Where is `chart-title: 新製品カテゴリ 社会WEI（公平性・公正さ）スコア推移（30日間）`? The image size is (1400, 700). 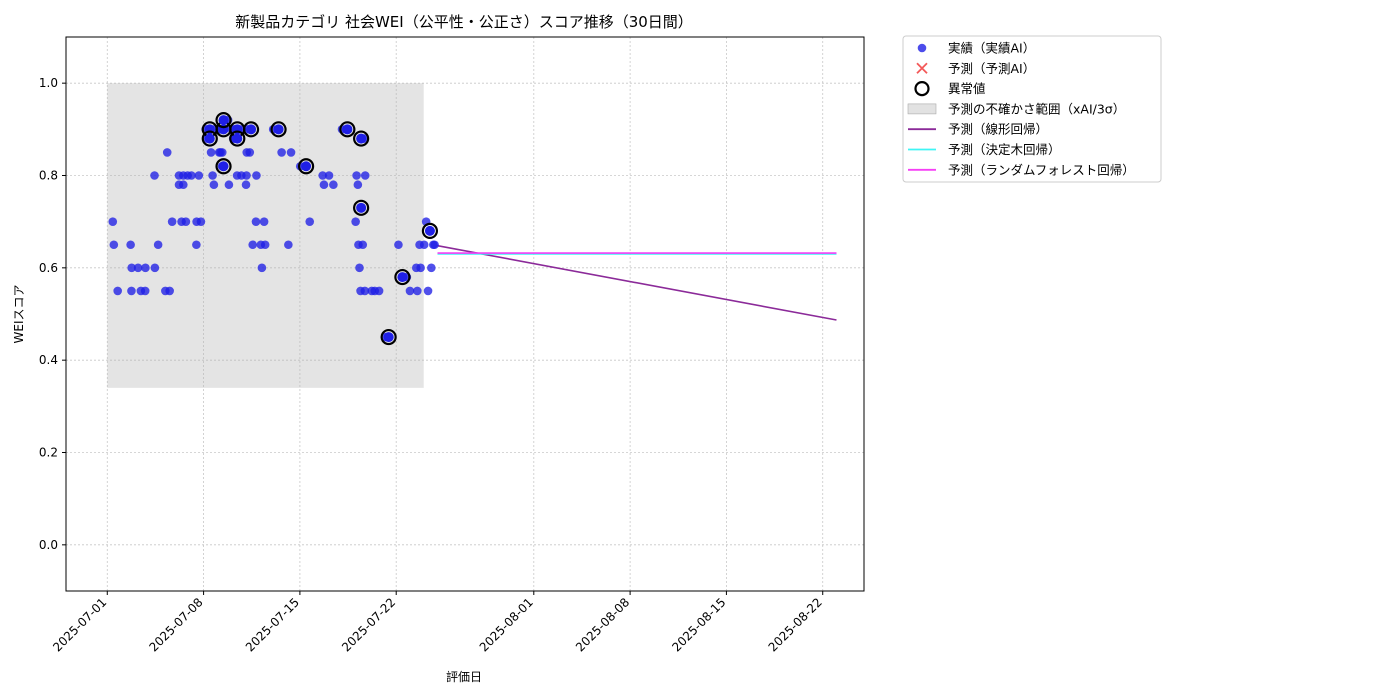
chart-title: 新製品カテゴリ 社会WEI（公平性・公正さ）スコア推移（30日間） is located at coordinates (464, 22).